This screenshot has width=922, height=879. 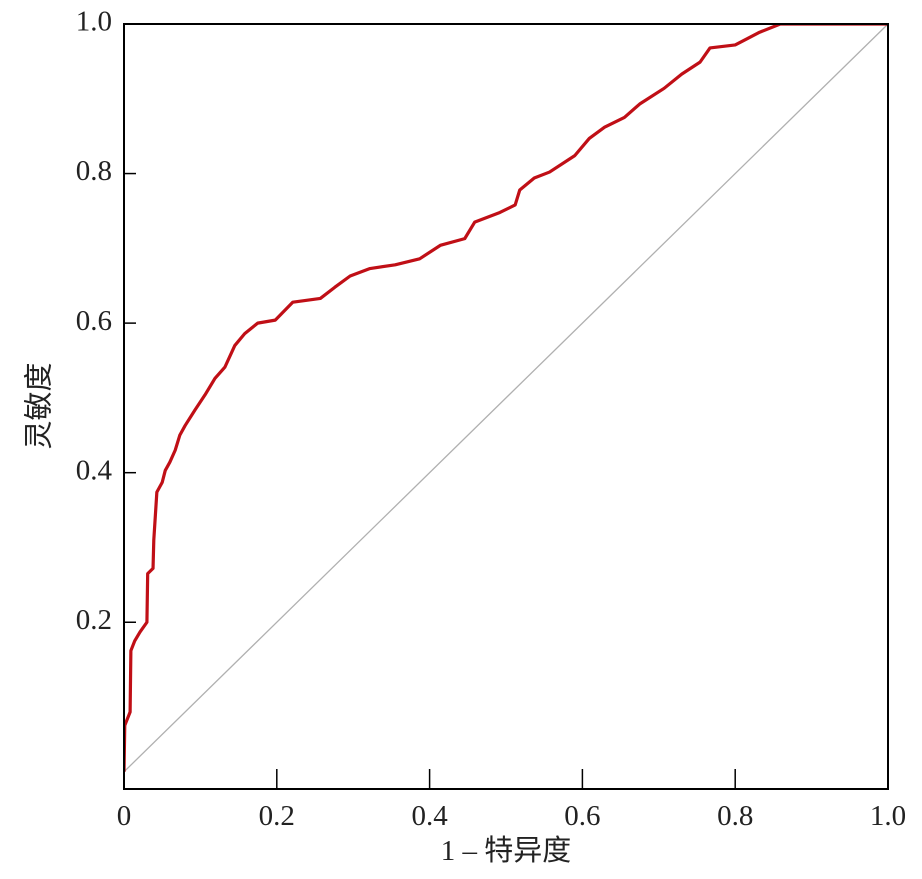 I want to click on y-tick-label: 1.0, so click(x=94, y=22).